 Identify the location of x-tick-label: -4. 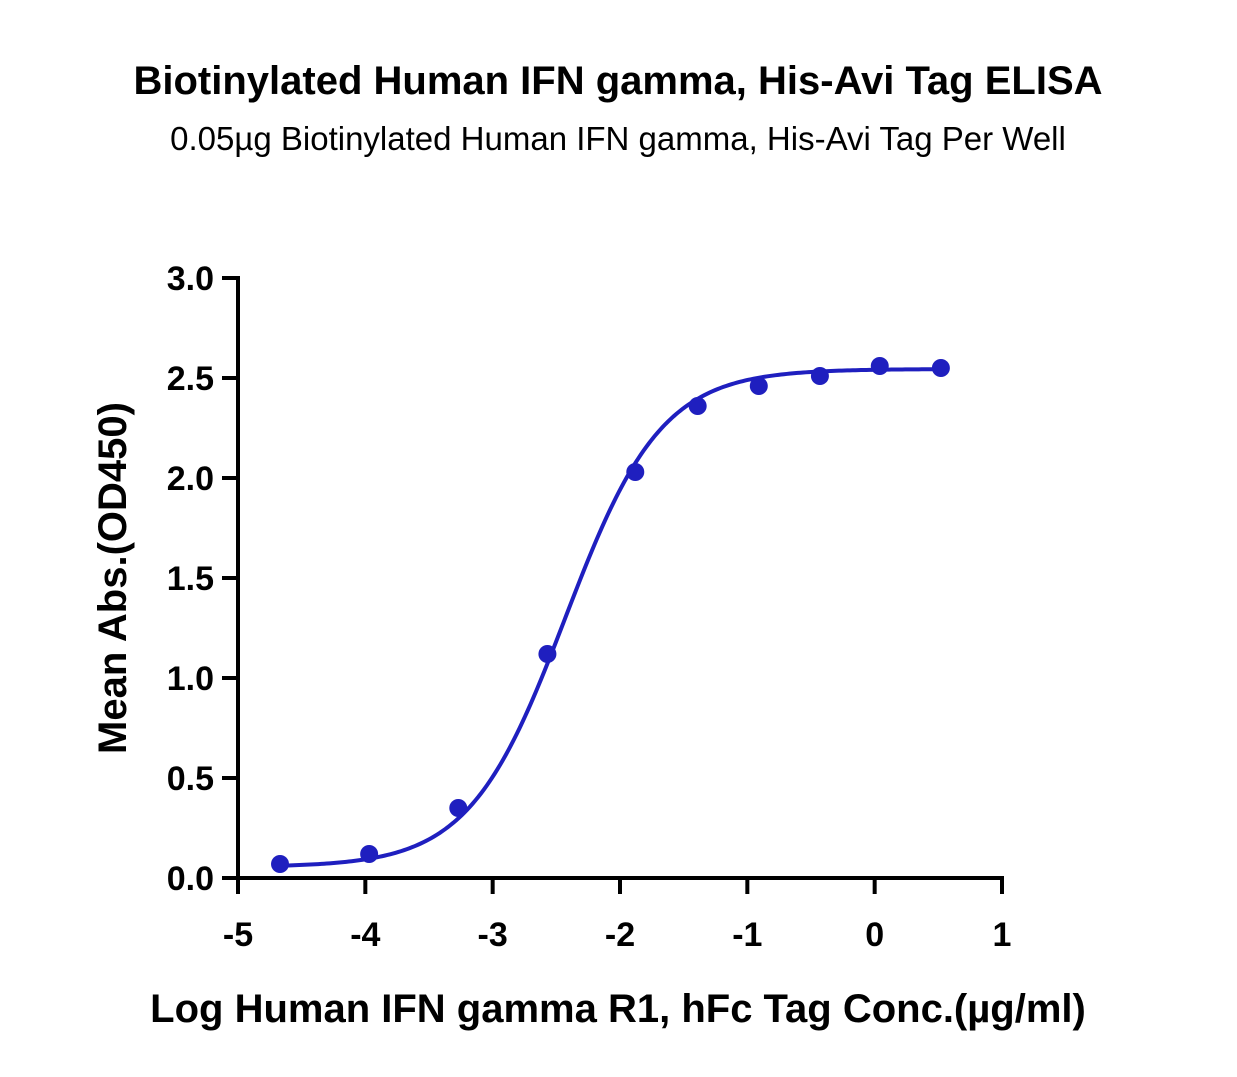
(365, 935).